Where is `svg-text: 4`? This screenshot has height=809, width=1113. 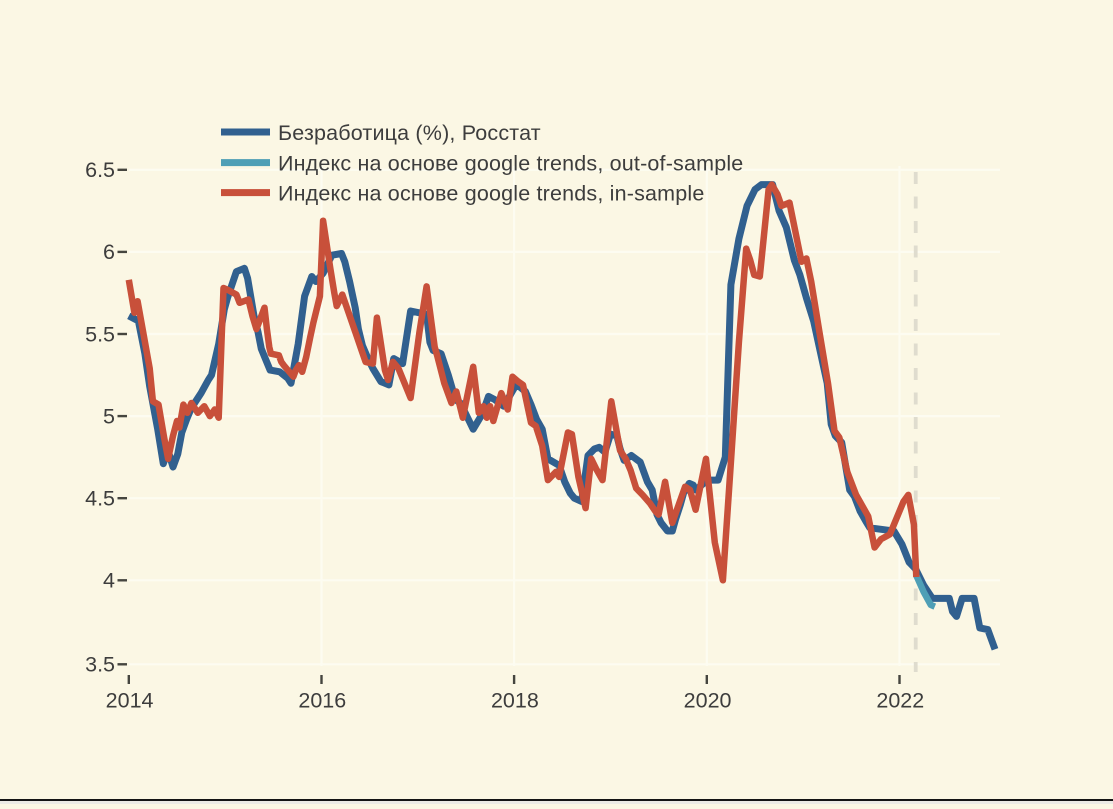 svg-text: 4 is located at coordinates (109, 581).